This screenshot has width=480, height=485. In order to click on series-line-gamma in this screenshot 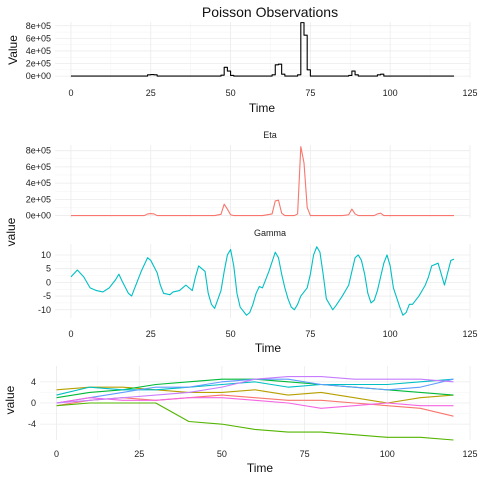, I will do `click(262, 281)`.